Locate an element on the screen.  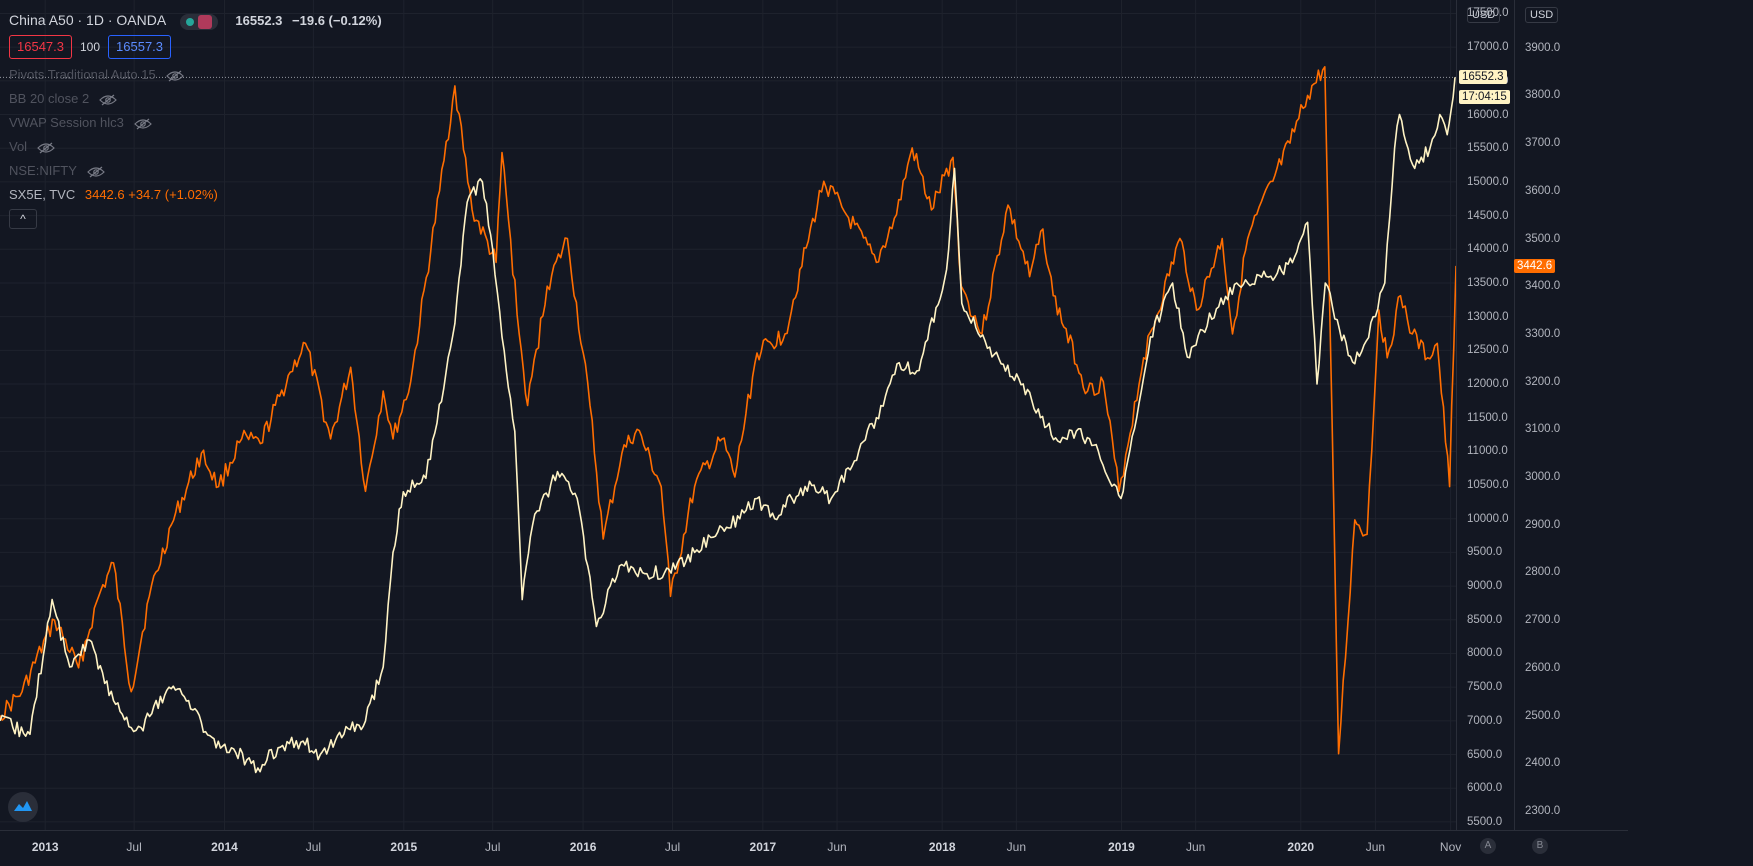
indicator-row: NSE:NIFTY is located at coordinates (195, 172).